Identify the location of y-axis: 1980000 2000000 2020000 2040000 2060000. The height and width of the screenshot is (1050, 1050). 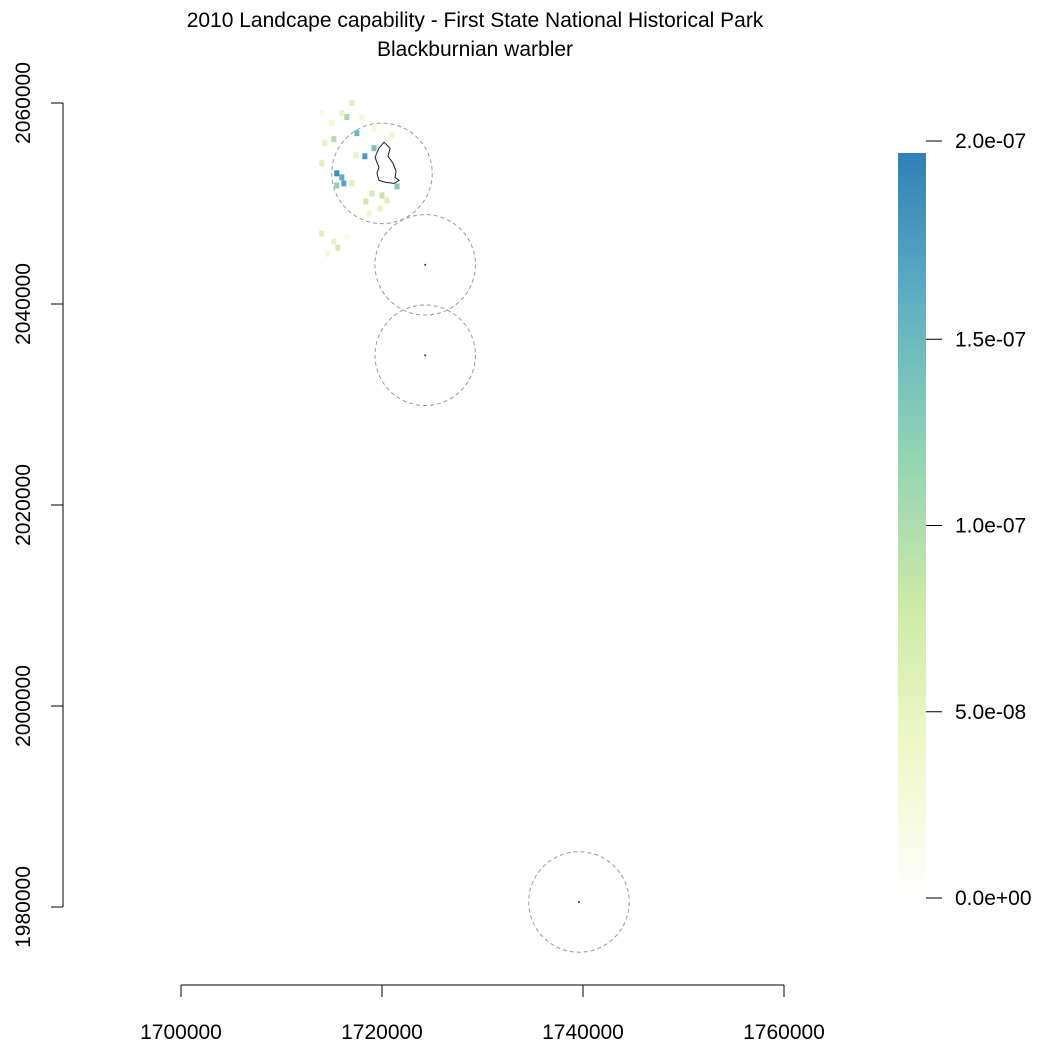
(38, 505).